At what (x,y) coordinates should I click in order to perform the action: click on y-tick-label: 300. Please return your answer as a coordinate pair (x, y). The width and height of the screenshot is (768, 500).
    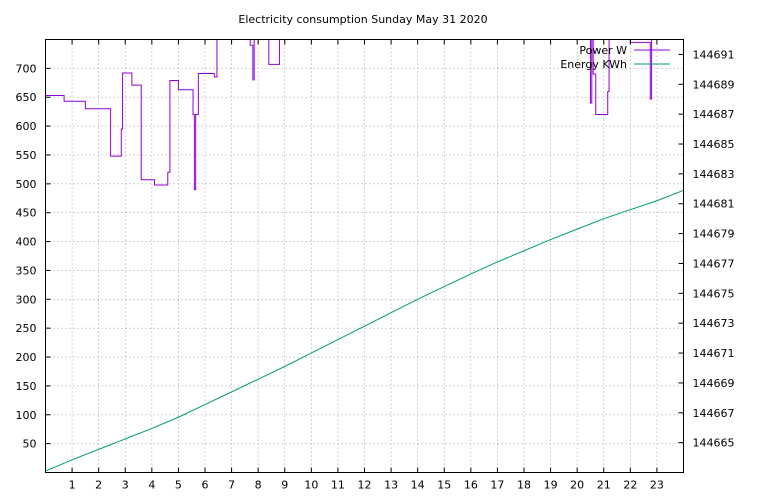
    Looking at the image, I should click on (26, 299).